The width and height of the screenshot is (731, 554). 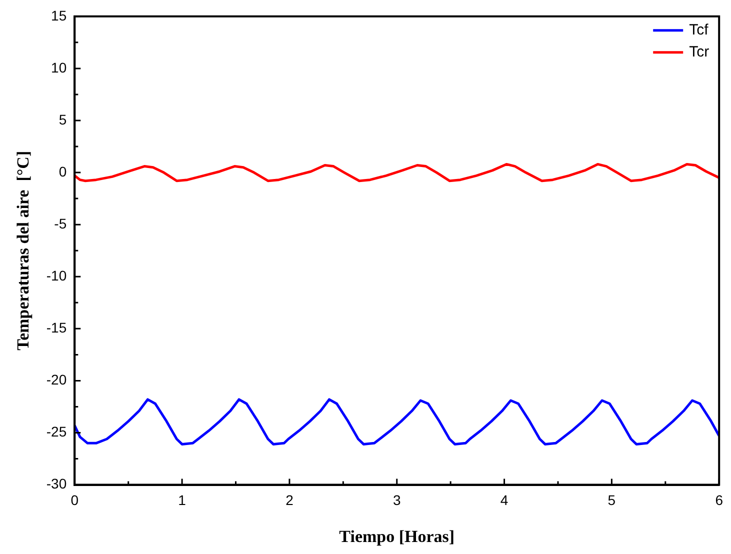 I want to click on x-tick-label: 0, so click(x=74, y=500).